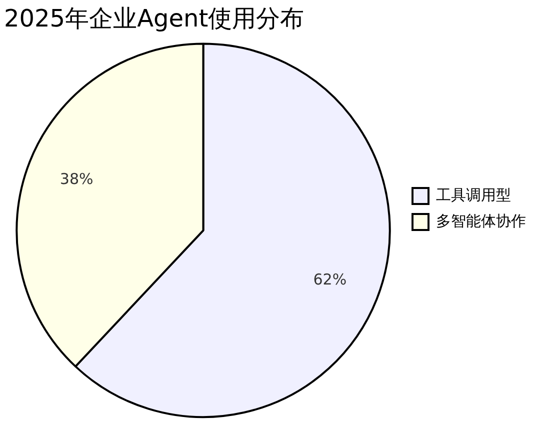 The height and width of the screenshot is (434, 536). Describe the element at coordinates (77, 179) in the screenshot. I see `data-label: 38%` at that location.